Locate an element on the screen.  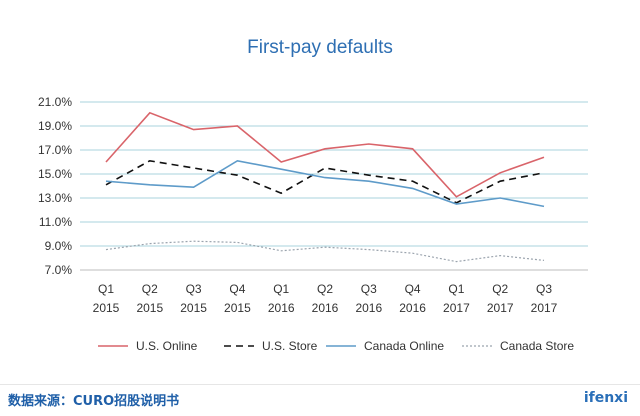
y-tick-label: 15.0% is located at coordinates (55, 174).